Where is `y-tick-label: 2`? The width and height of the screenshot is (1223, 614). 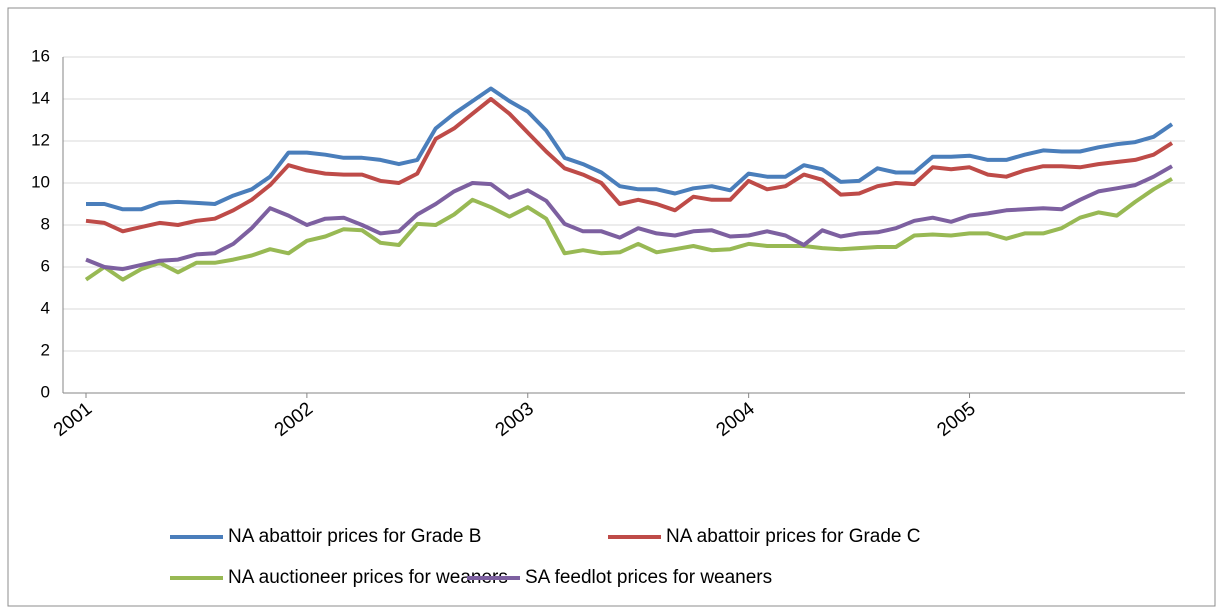 y-tick-label: 2 is located at coordinates (45, 349).